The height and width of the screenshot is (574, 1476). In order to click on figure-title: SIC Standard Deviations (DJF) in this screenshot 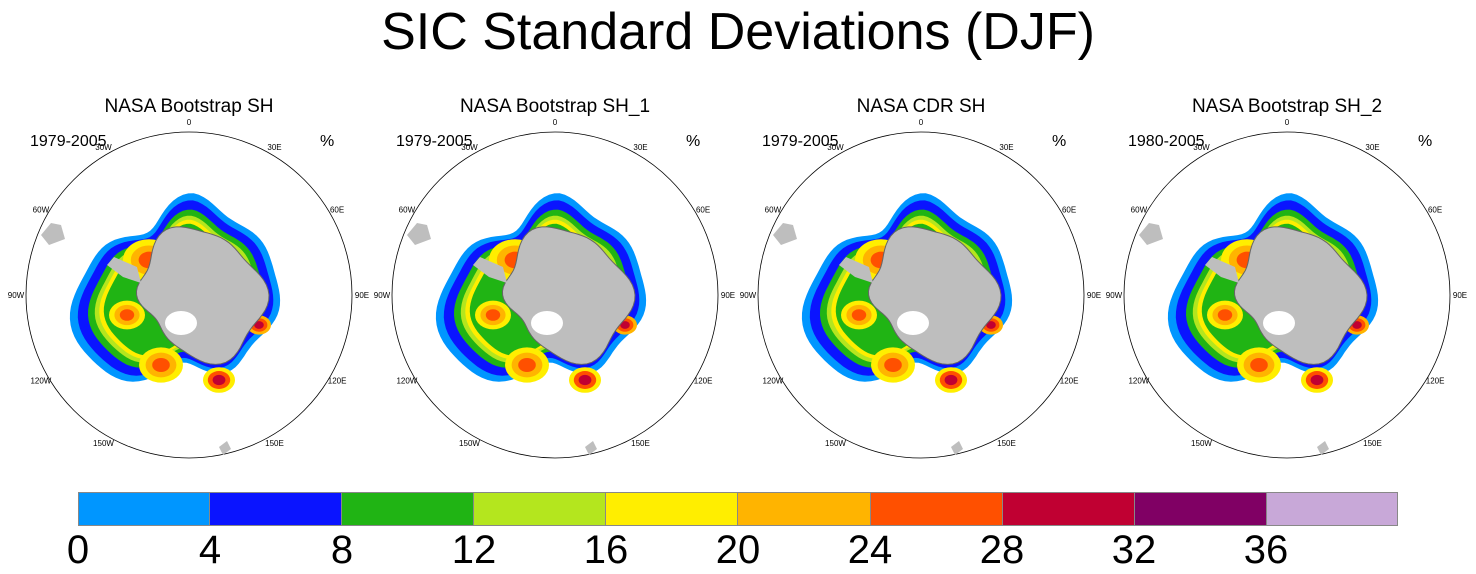, I will do `click(738, 32)`.